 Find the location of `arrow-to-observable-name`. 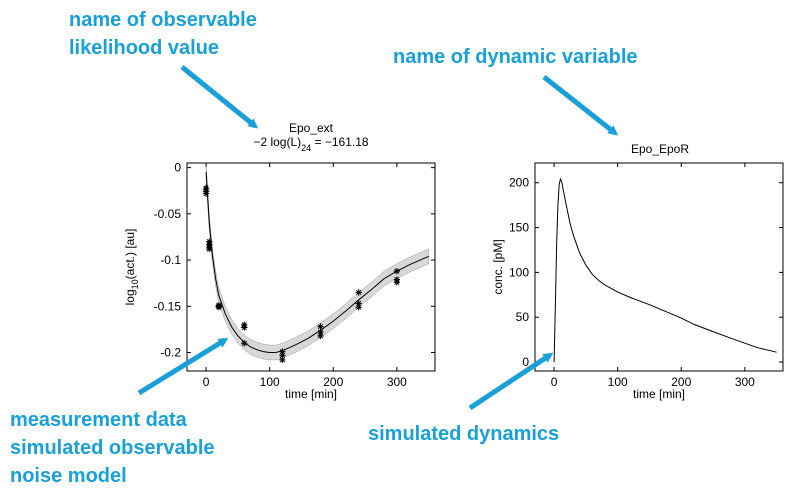

arrow-to-observable-name is located at coordinates (219, 97).